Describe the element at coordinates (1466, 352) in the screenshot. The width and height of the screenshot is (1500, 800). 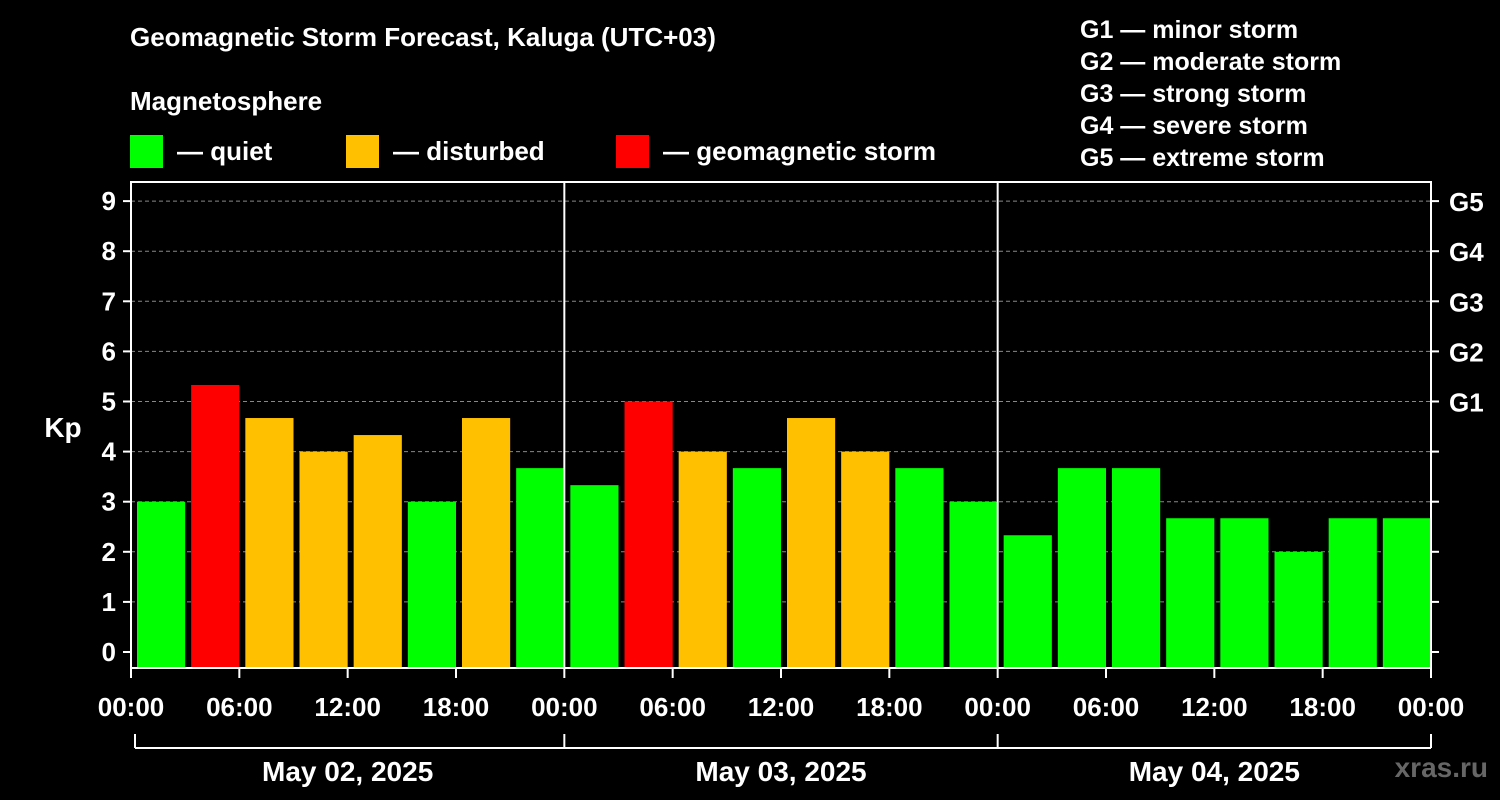
I see `g-tick-label: G2` at that location.